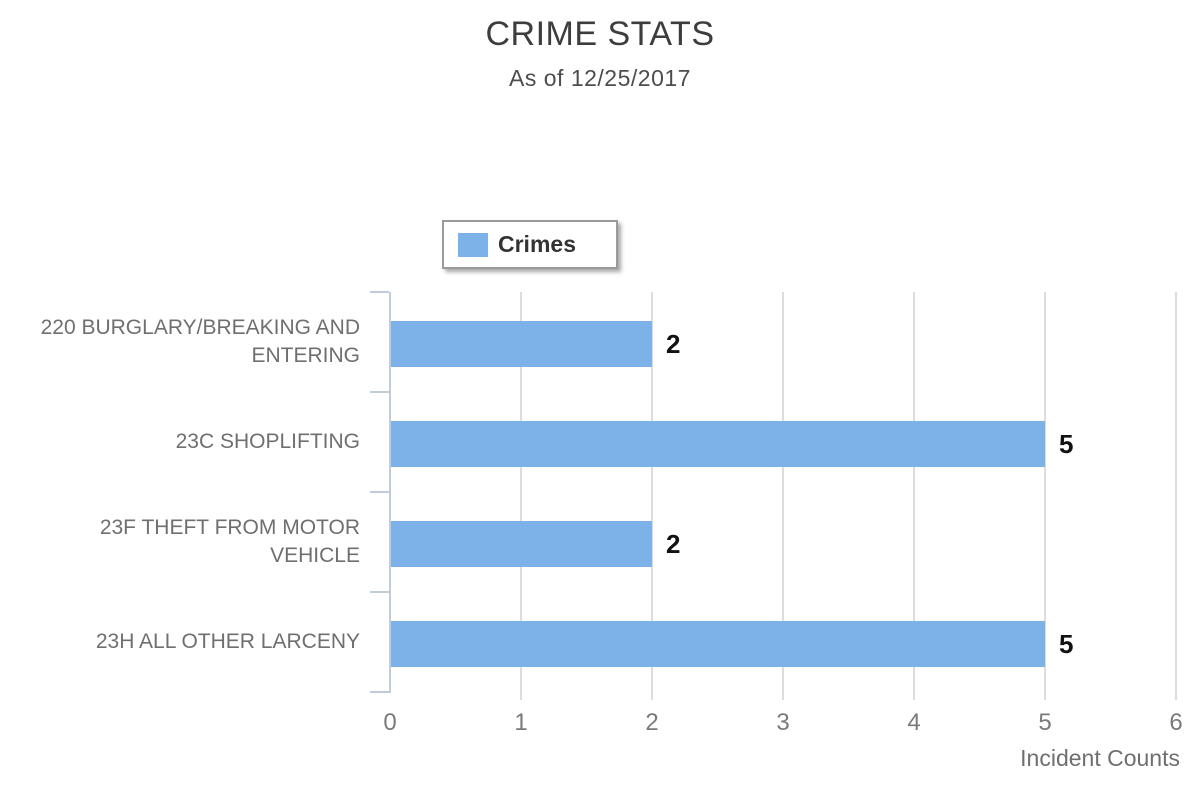  Describe the element at coordinates (600, 723) in the screenshot. I see `x-axis-tick-labels: 0 1 2 3 4 5 6` at that location.